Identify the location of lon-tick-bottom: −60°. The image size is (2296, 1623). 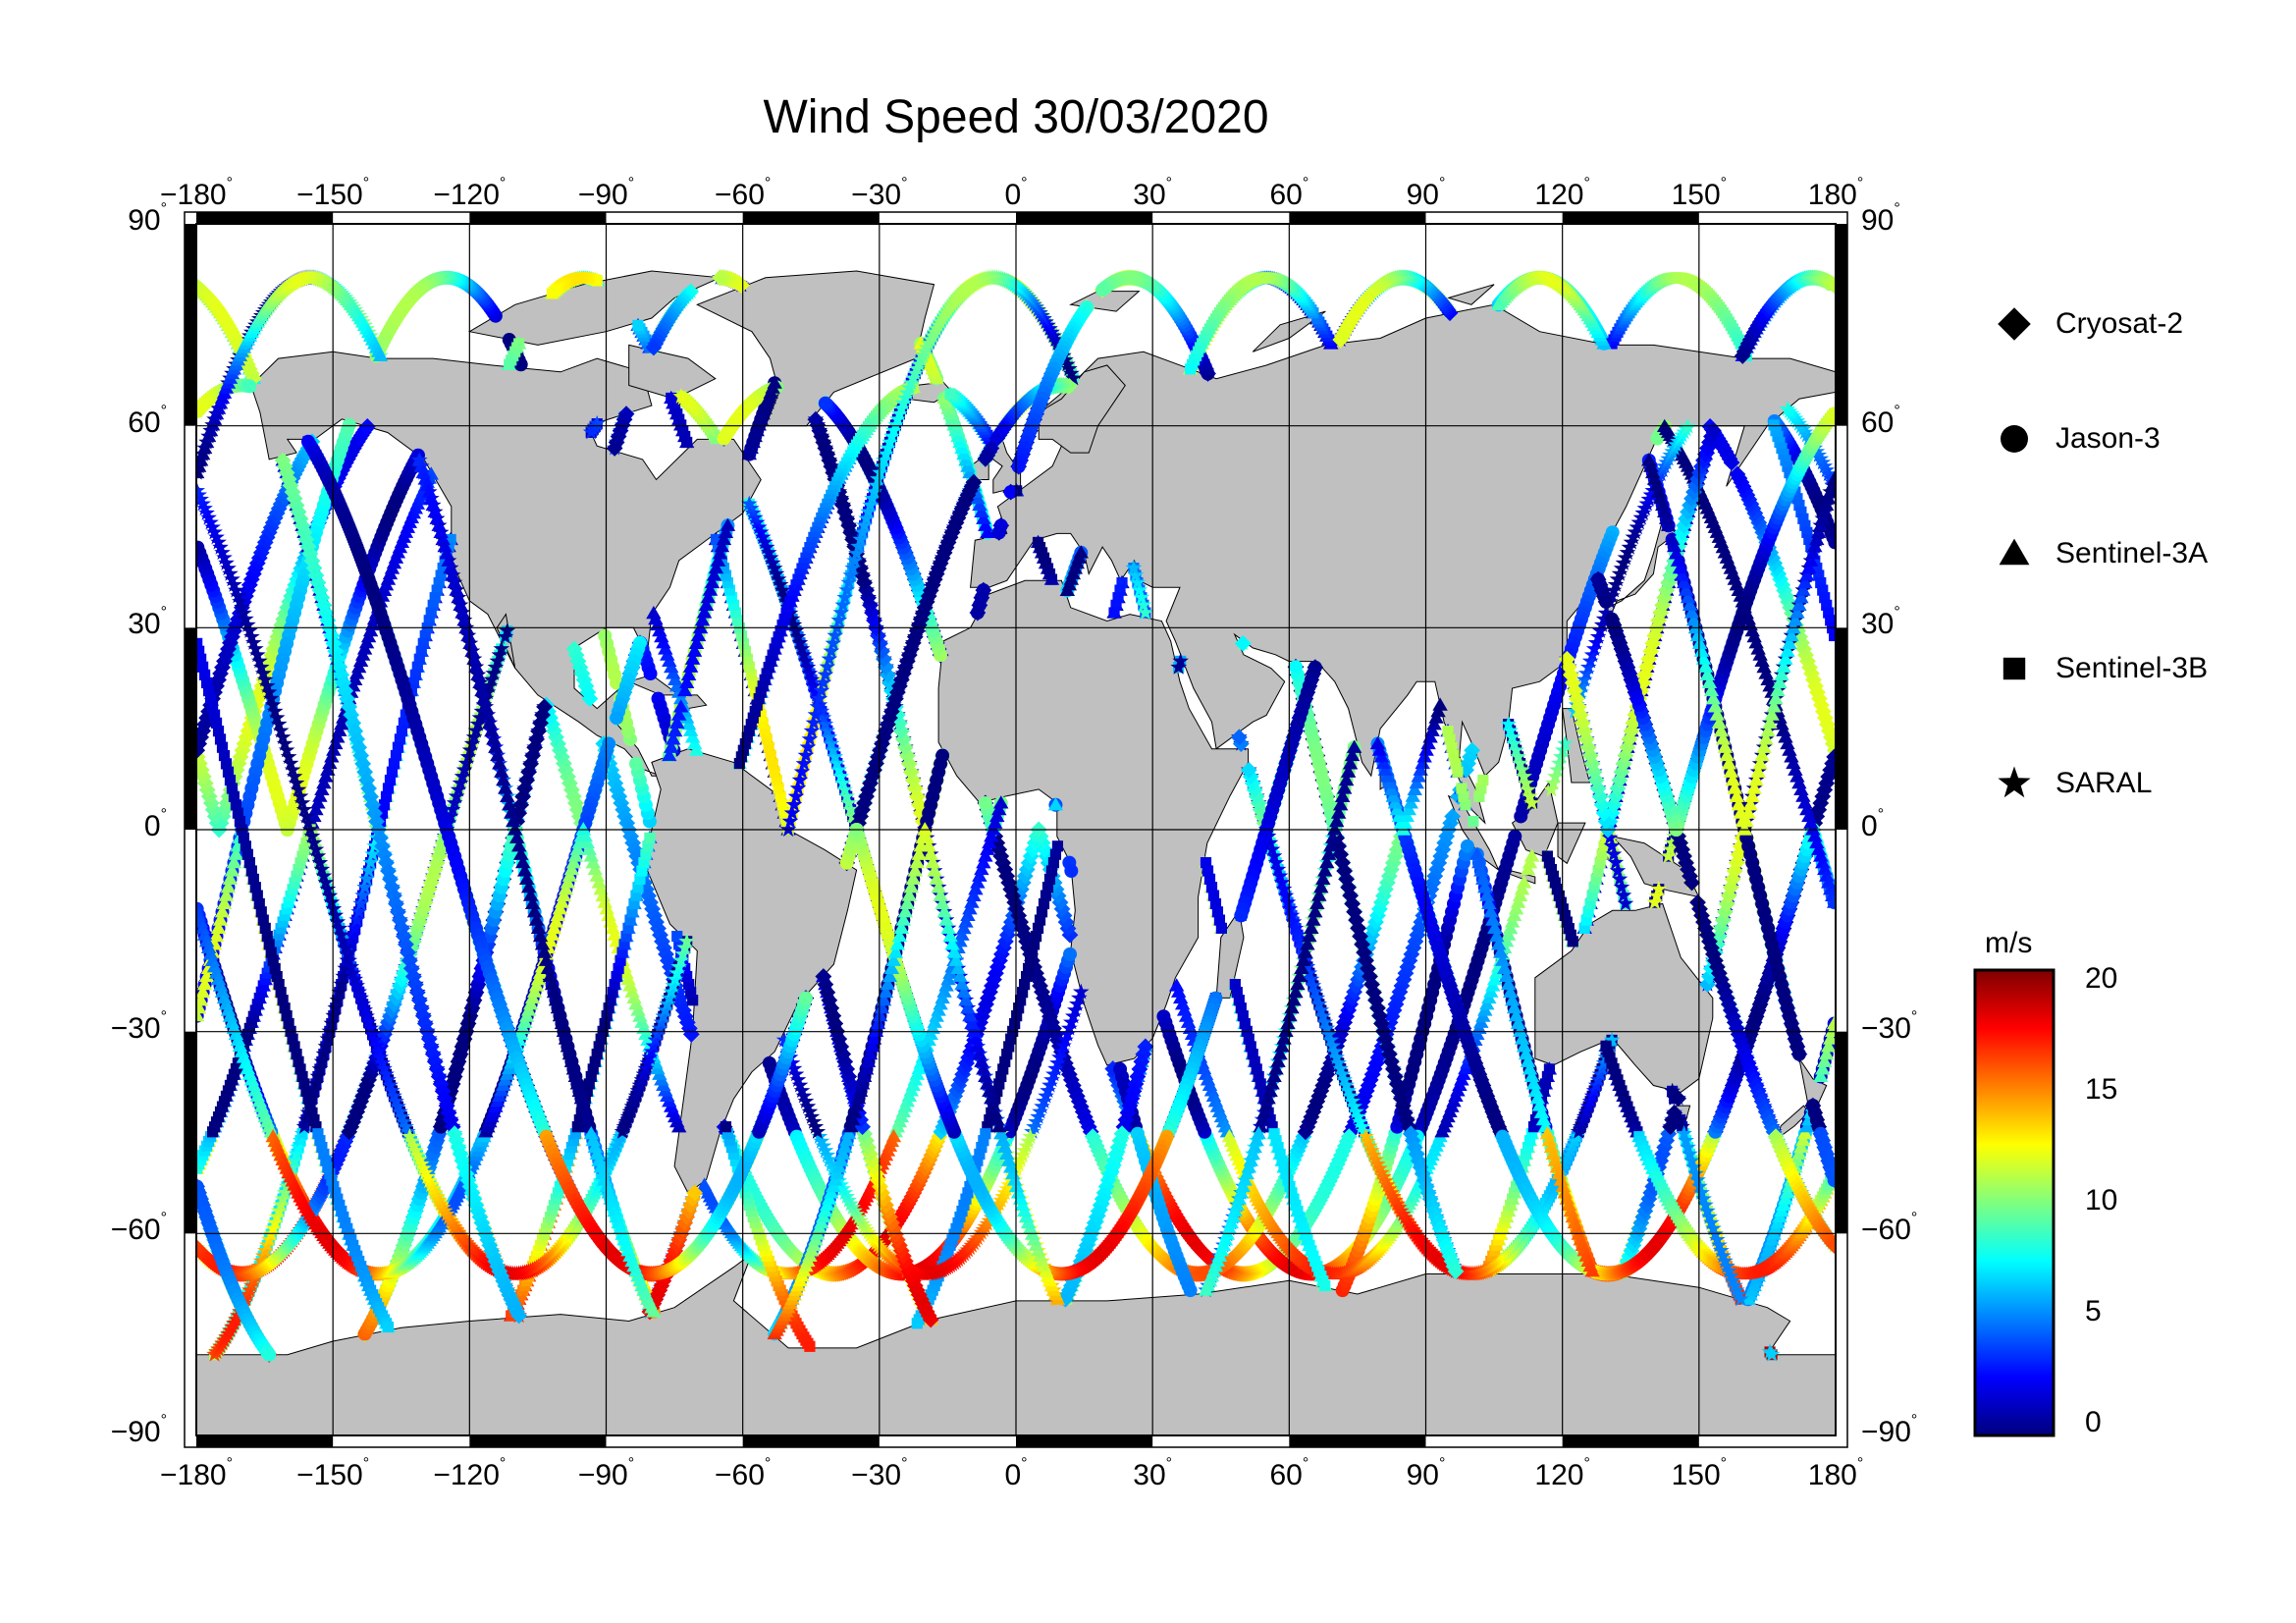
(743, 1473).